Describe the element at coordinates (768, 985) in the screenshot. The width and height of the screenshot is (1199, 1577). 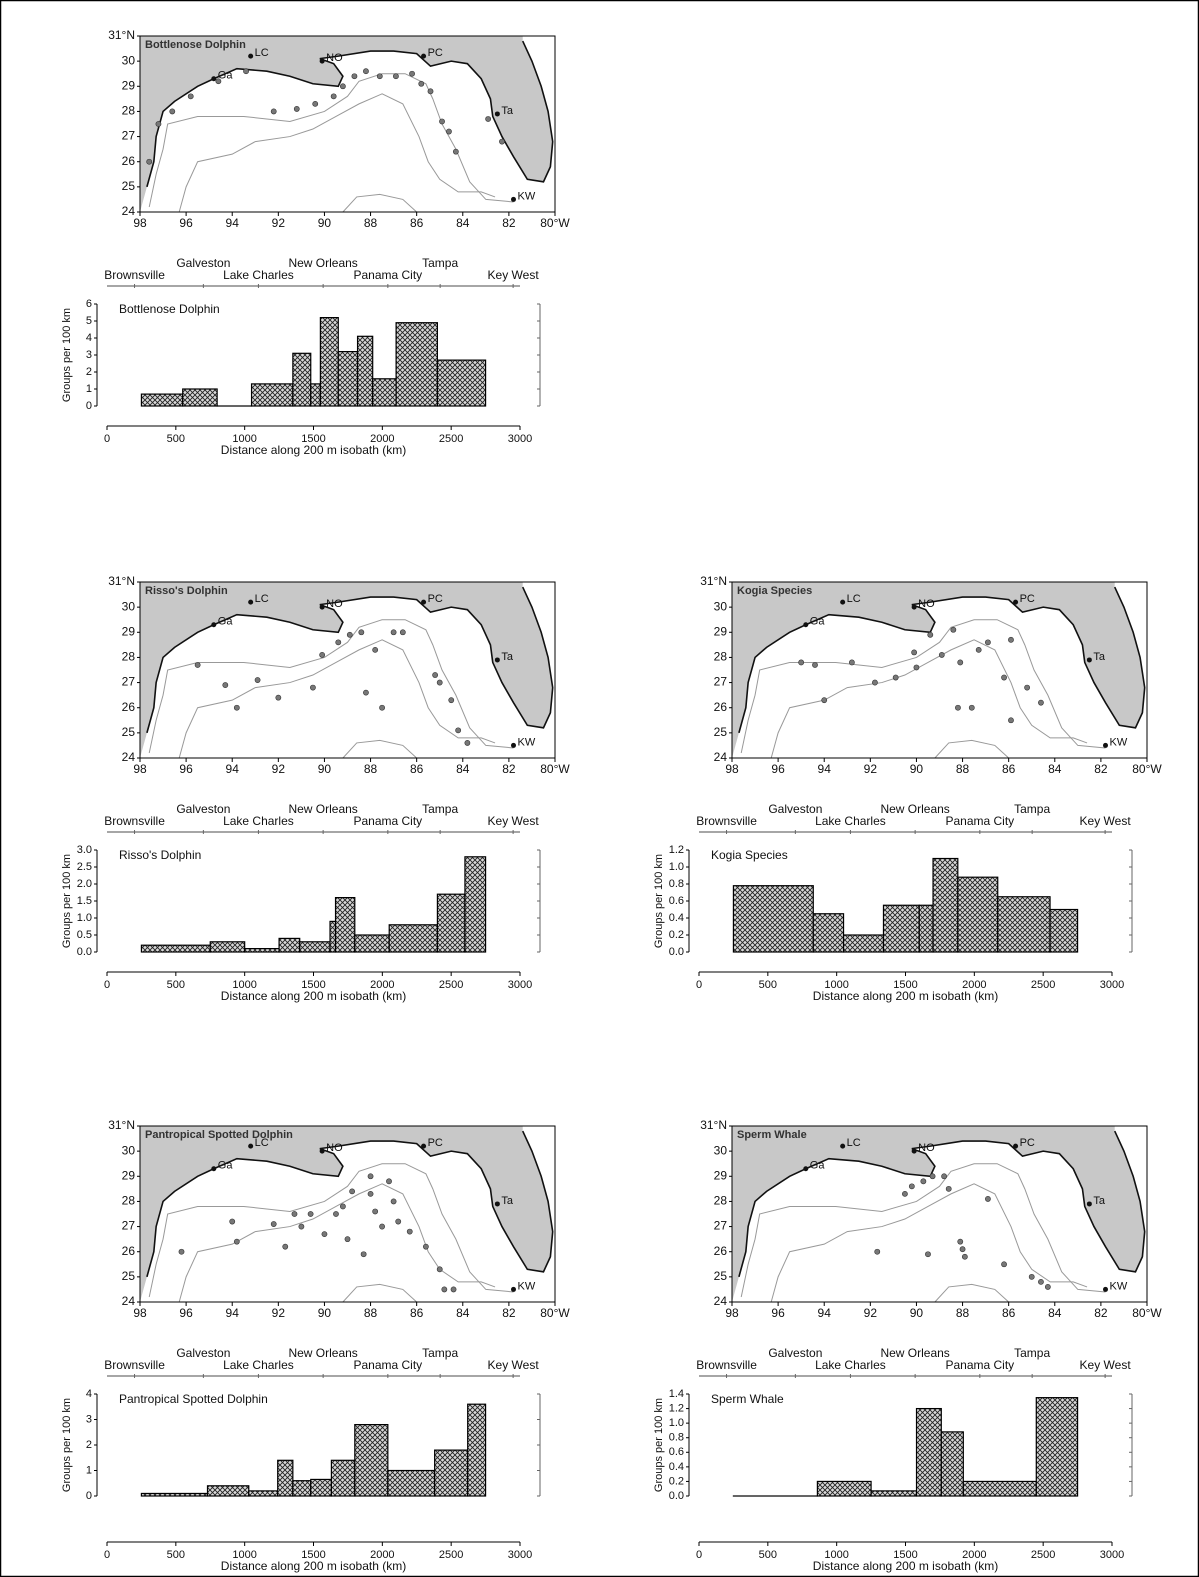
I see `x-tick-label: 500` at that location.